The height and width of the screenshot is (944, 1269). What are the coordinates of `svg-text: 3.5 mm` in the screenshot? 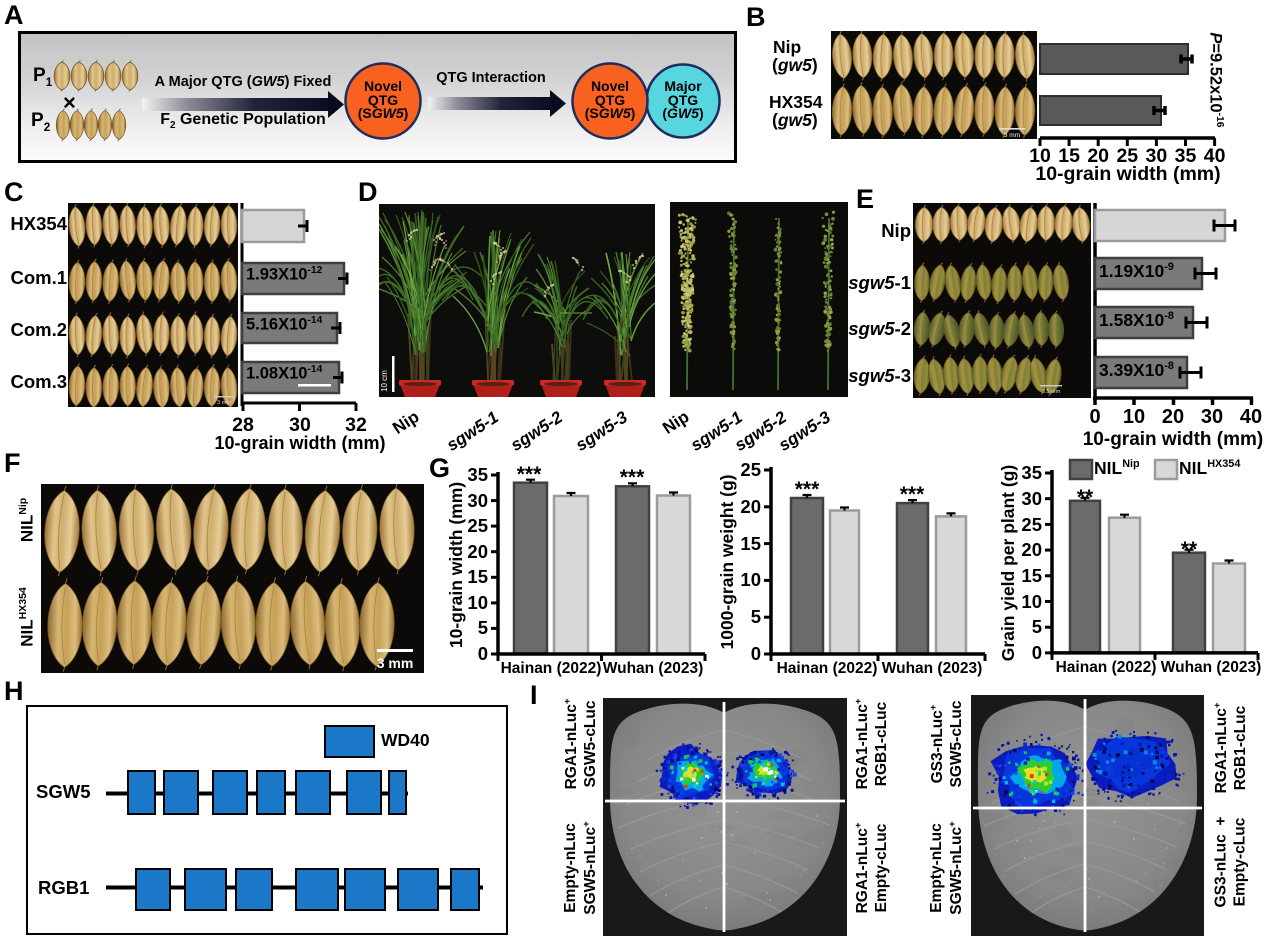 It's located at (1051, 392).